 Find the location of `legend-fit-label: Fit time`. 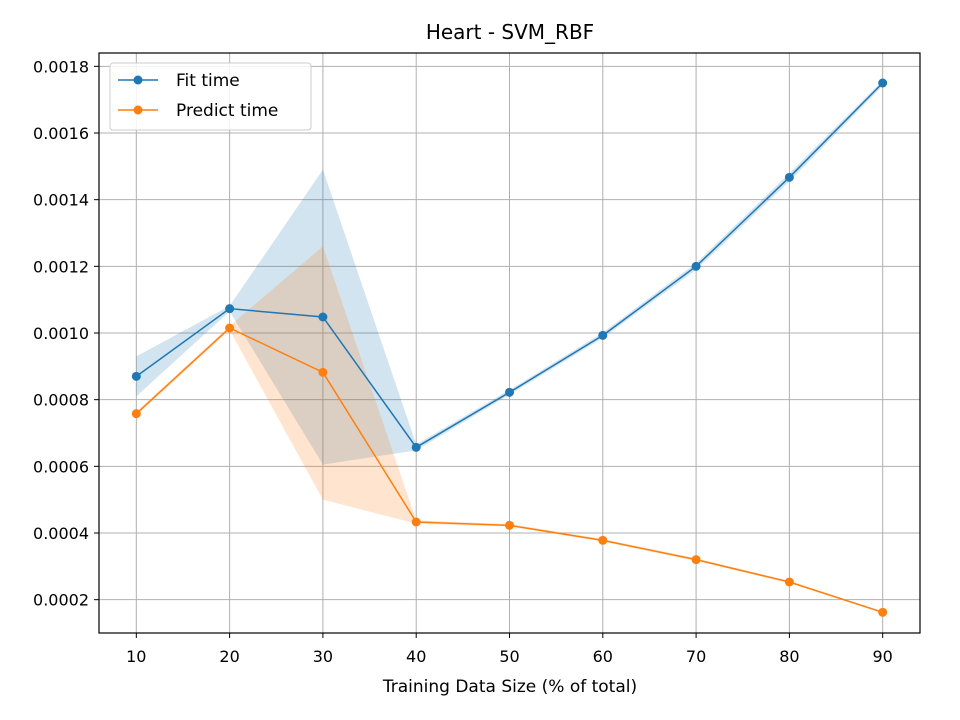

legend-fit-label: Fit time is located at coordinates (208, 81).